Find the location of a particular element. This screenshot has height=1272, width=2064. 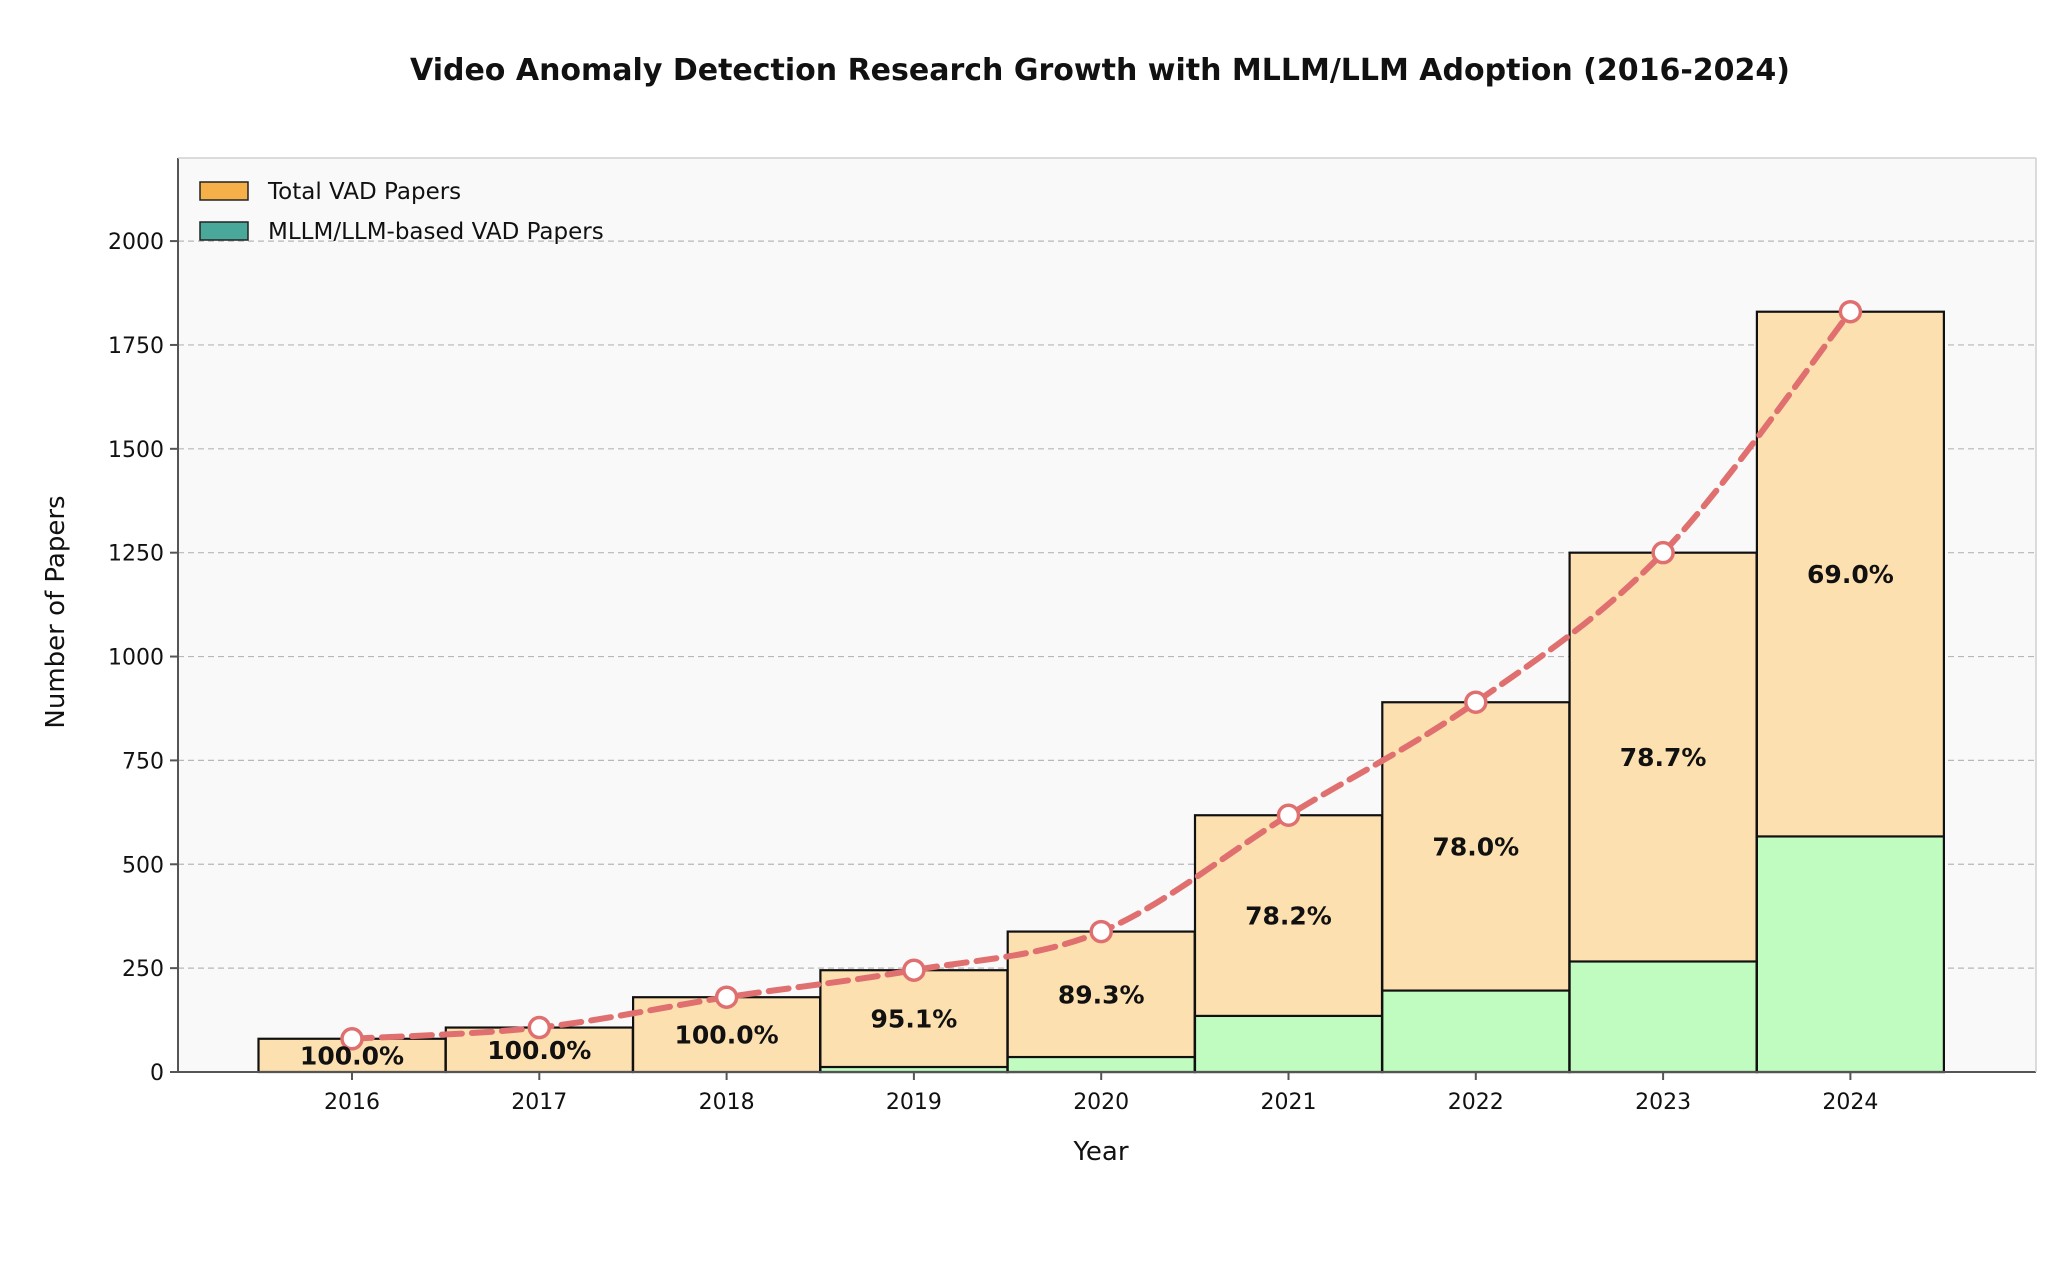

x-tick-label: 2018 is located at coordinates (727, 1102).